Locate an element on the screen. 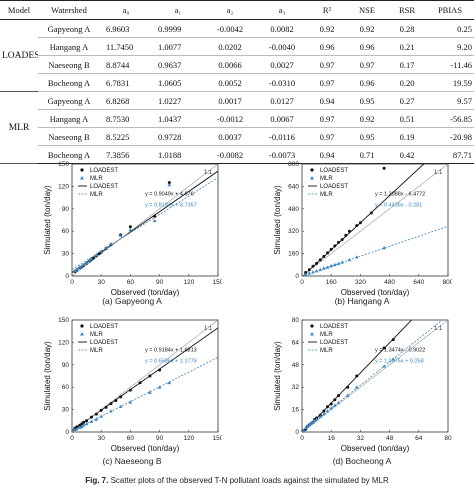 Image resolution: width=474 pixels, height=488 pixels. table-cell: 0.0202 is located at coordinates (230, 46).